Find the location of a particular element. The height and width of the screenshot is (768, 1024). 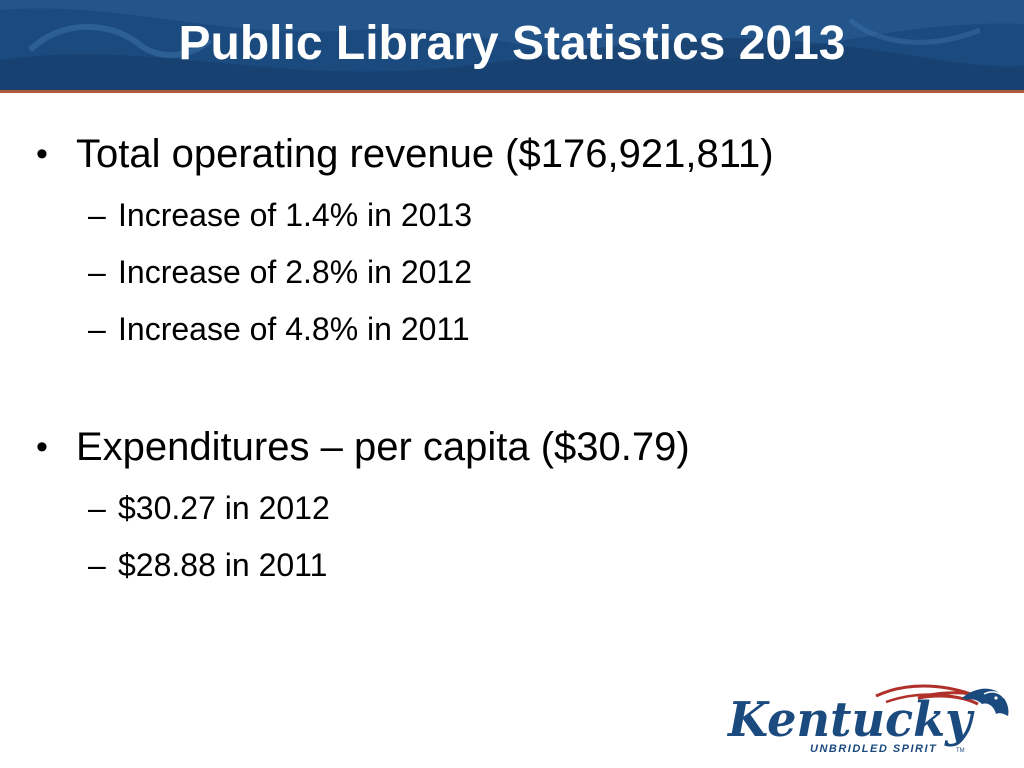

sub-bullet-item: – Increase of 2.8% in 2012 is located at coordinates (512, 272).